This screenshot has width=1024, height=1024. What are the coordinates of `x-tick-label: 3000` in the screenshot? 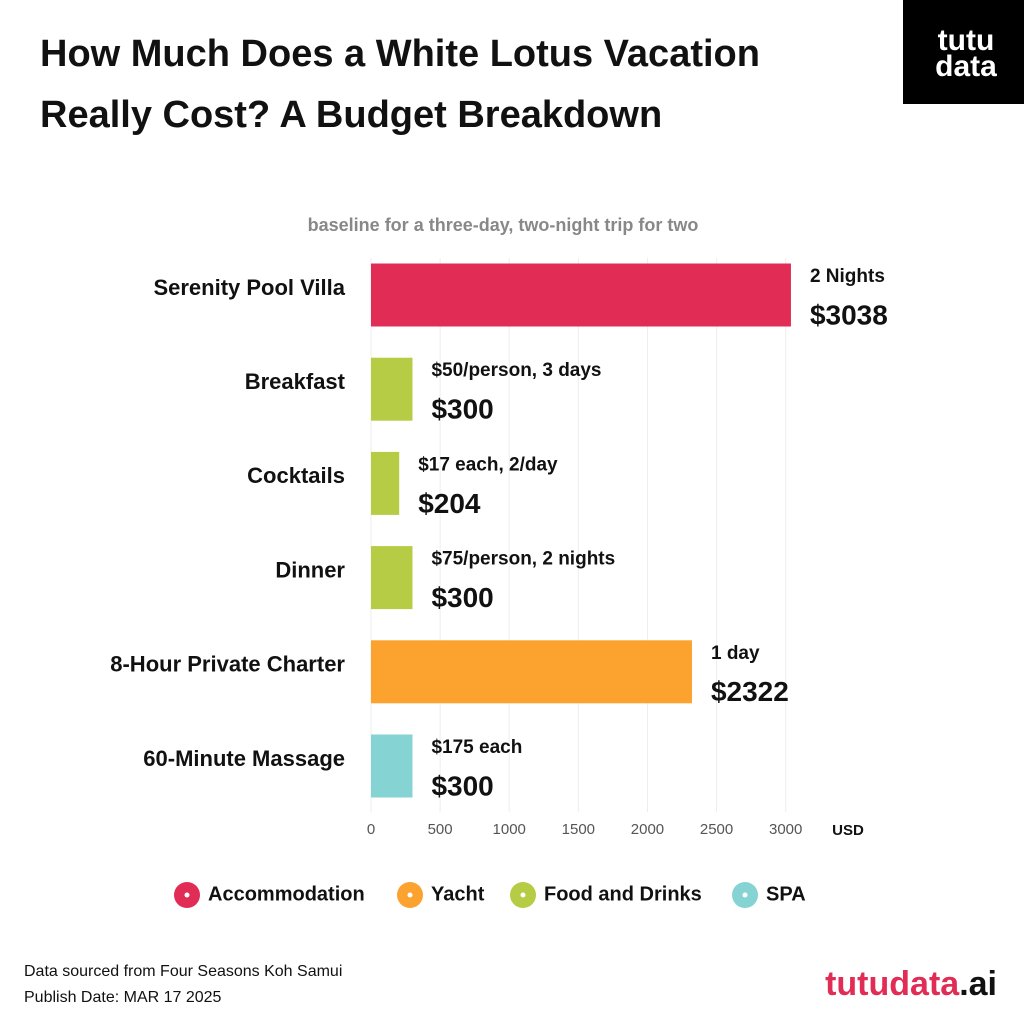 It's located at (785, 829).